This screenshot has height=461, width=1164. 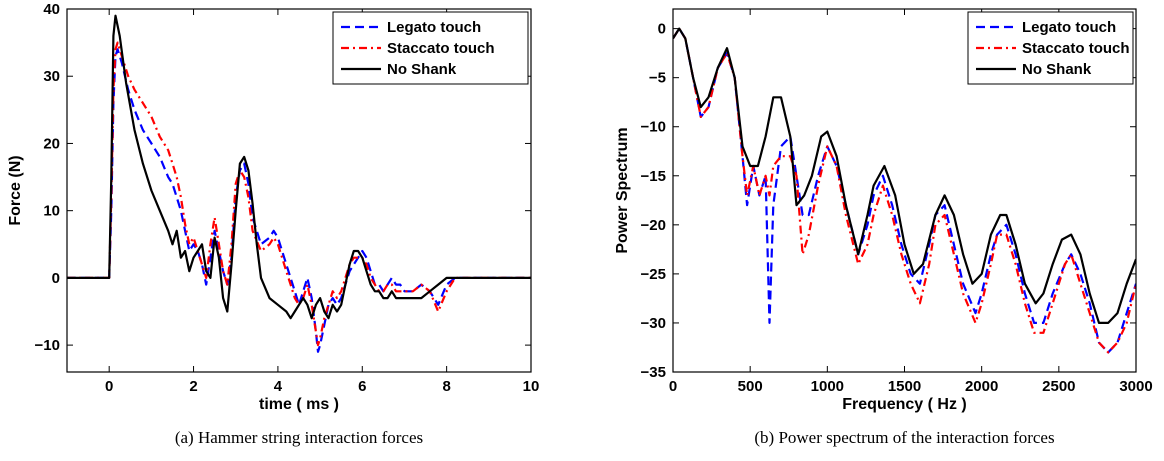 I want to click on x-tick-label: 2, so click(x=193, y=386).